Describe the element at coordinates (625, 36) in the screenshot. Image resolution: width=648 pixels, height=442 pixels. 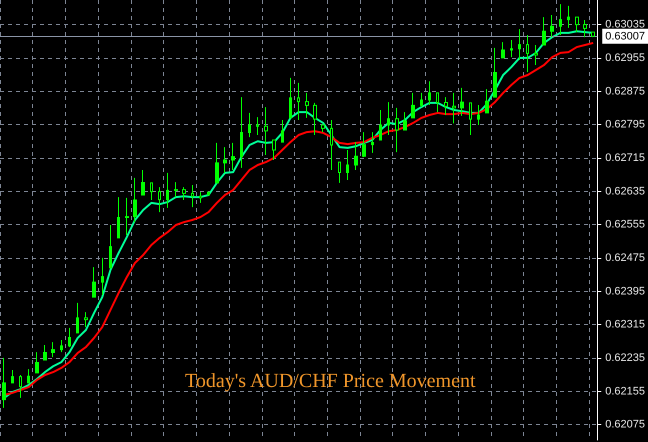
I see `ref-line-label: 0.63007` at that location.